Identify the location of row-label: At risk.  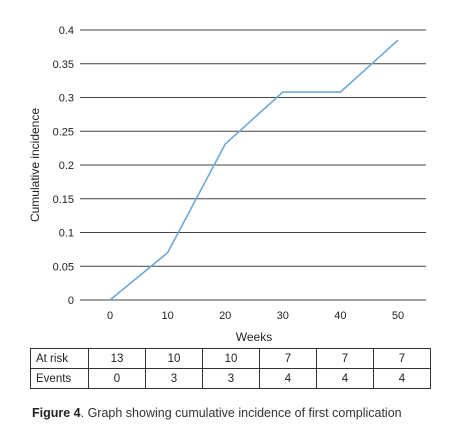
(59, 358).